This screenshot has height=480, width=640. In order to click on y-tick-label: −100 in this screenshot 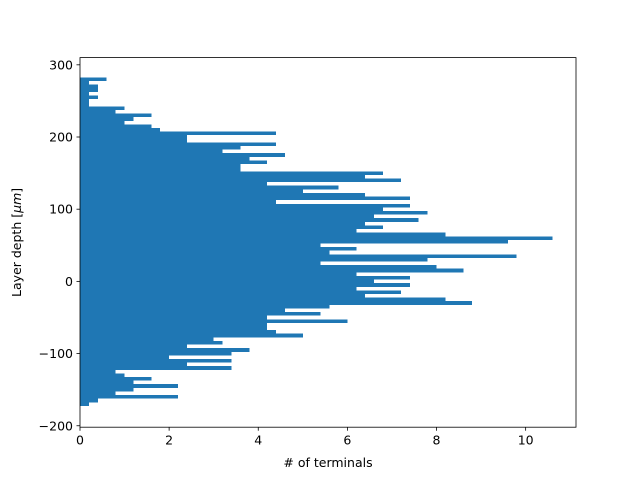, I will do `click(56, 353)`.